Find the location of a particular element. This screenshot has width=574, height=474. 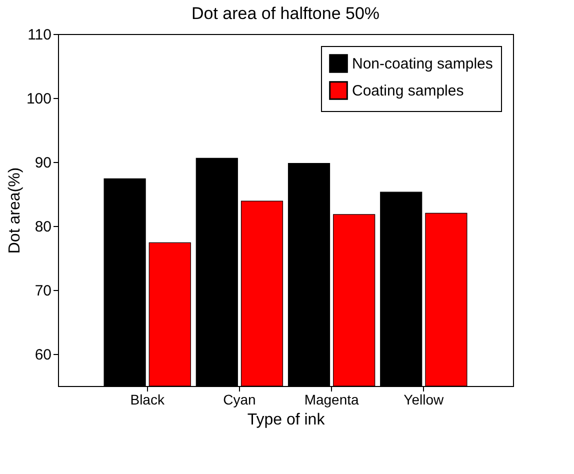

x-tick-label: Cyan is located at coordinates (239, 400).